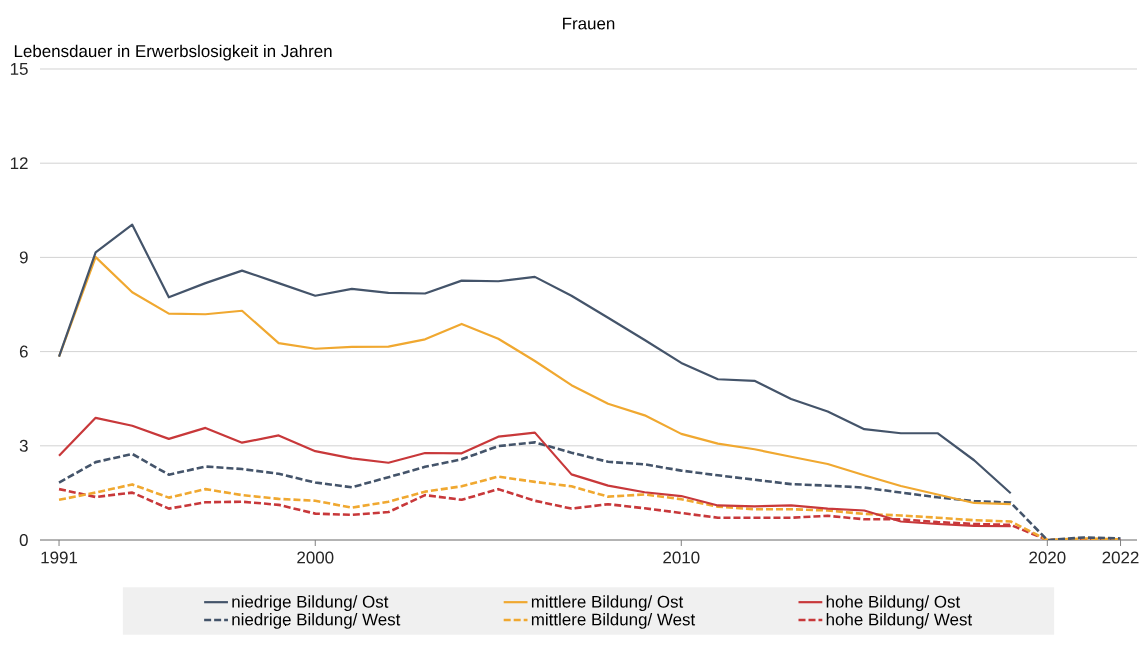 This screenshot has height=670, width=1148. What do you see at coordinates (589, 490) in the screenshot?
I see `line-series` at bounding box center [589, 490].